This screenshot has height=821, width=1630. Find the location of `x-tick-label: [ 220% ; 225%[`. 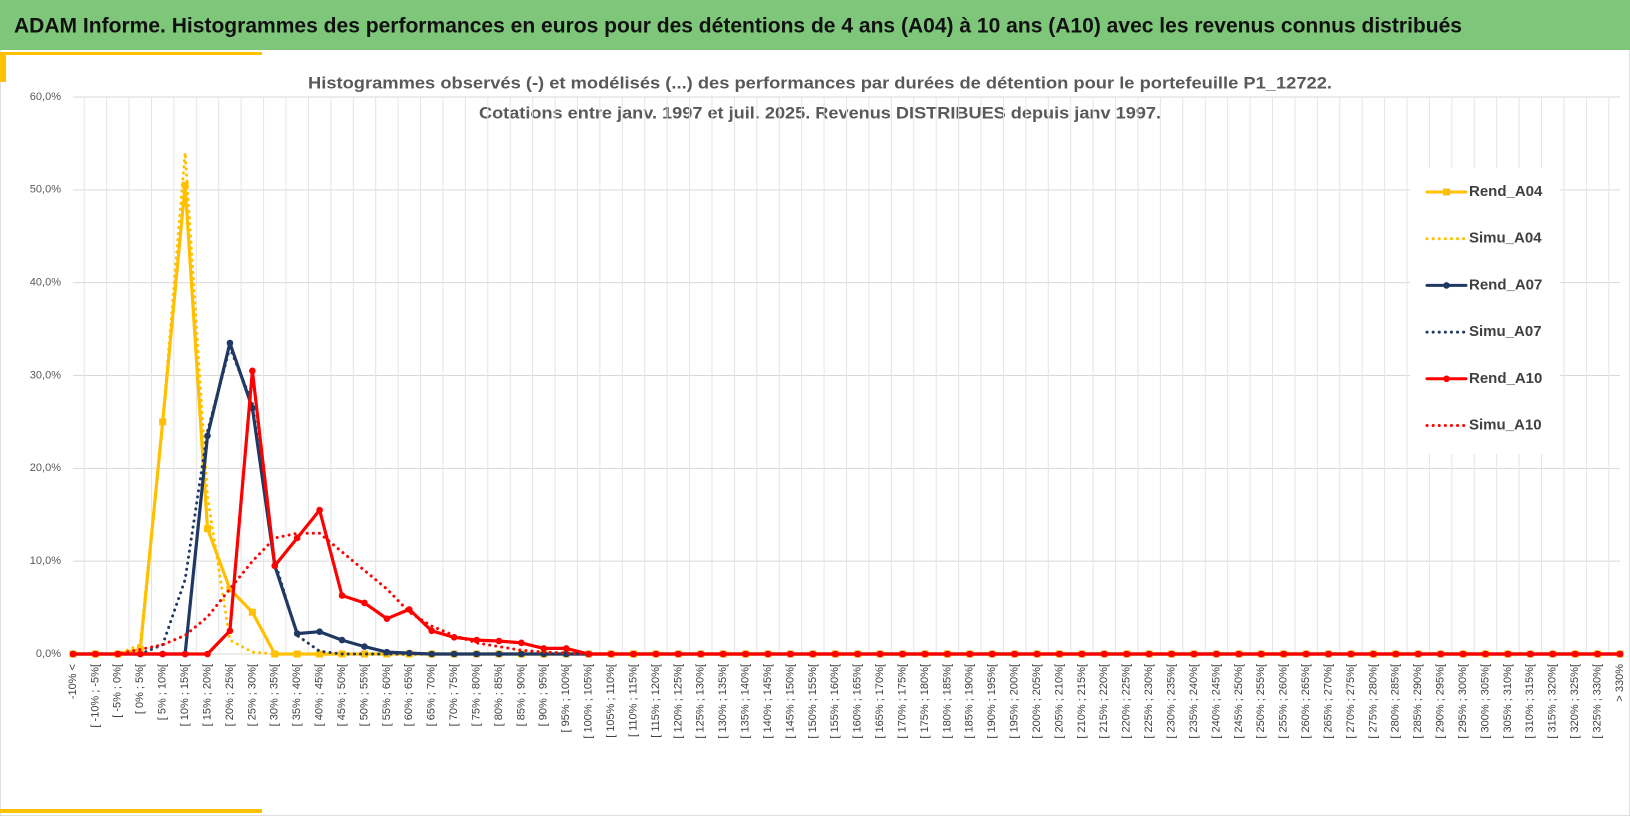

x-tick-label: [ 220% ; 225%[ is located at coordinates (1127, 701).